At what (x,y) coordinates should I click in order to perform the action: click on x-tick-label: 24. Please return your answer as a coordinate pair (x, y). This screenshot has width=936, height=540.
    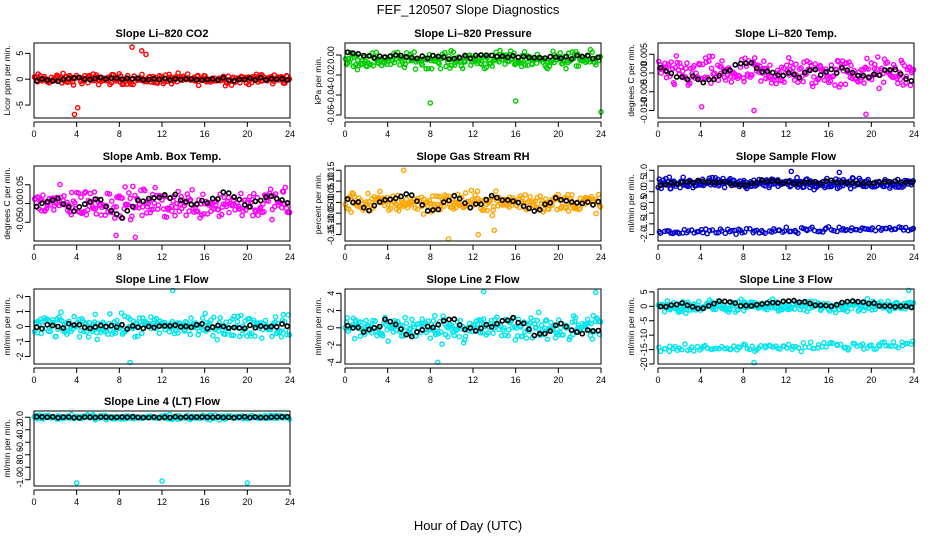
    Looking at the image, I should click on (914, 257).